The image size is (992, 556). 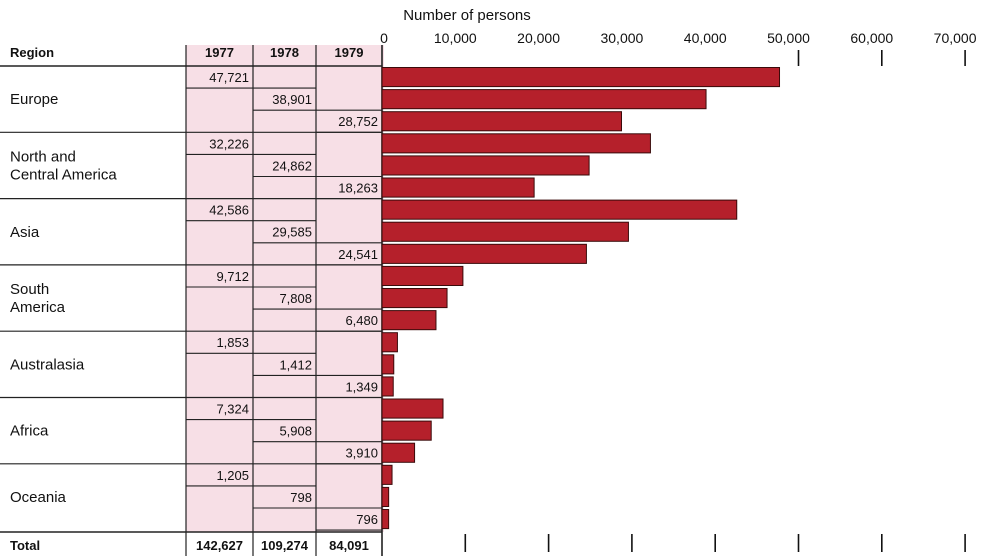 I want to click on x-tick-label: 40,000, so click(x=705, y=38).